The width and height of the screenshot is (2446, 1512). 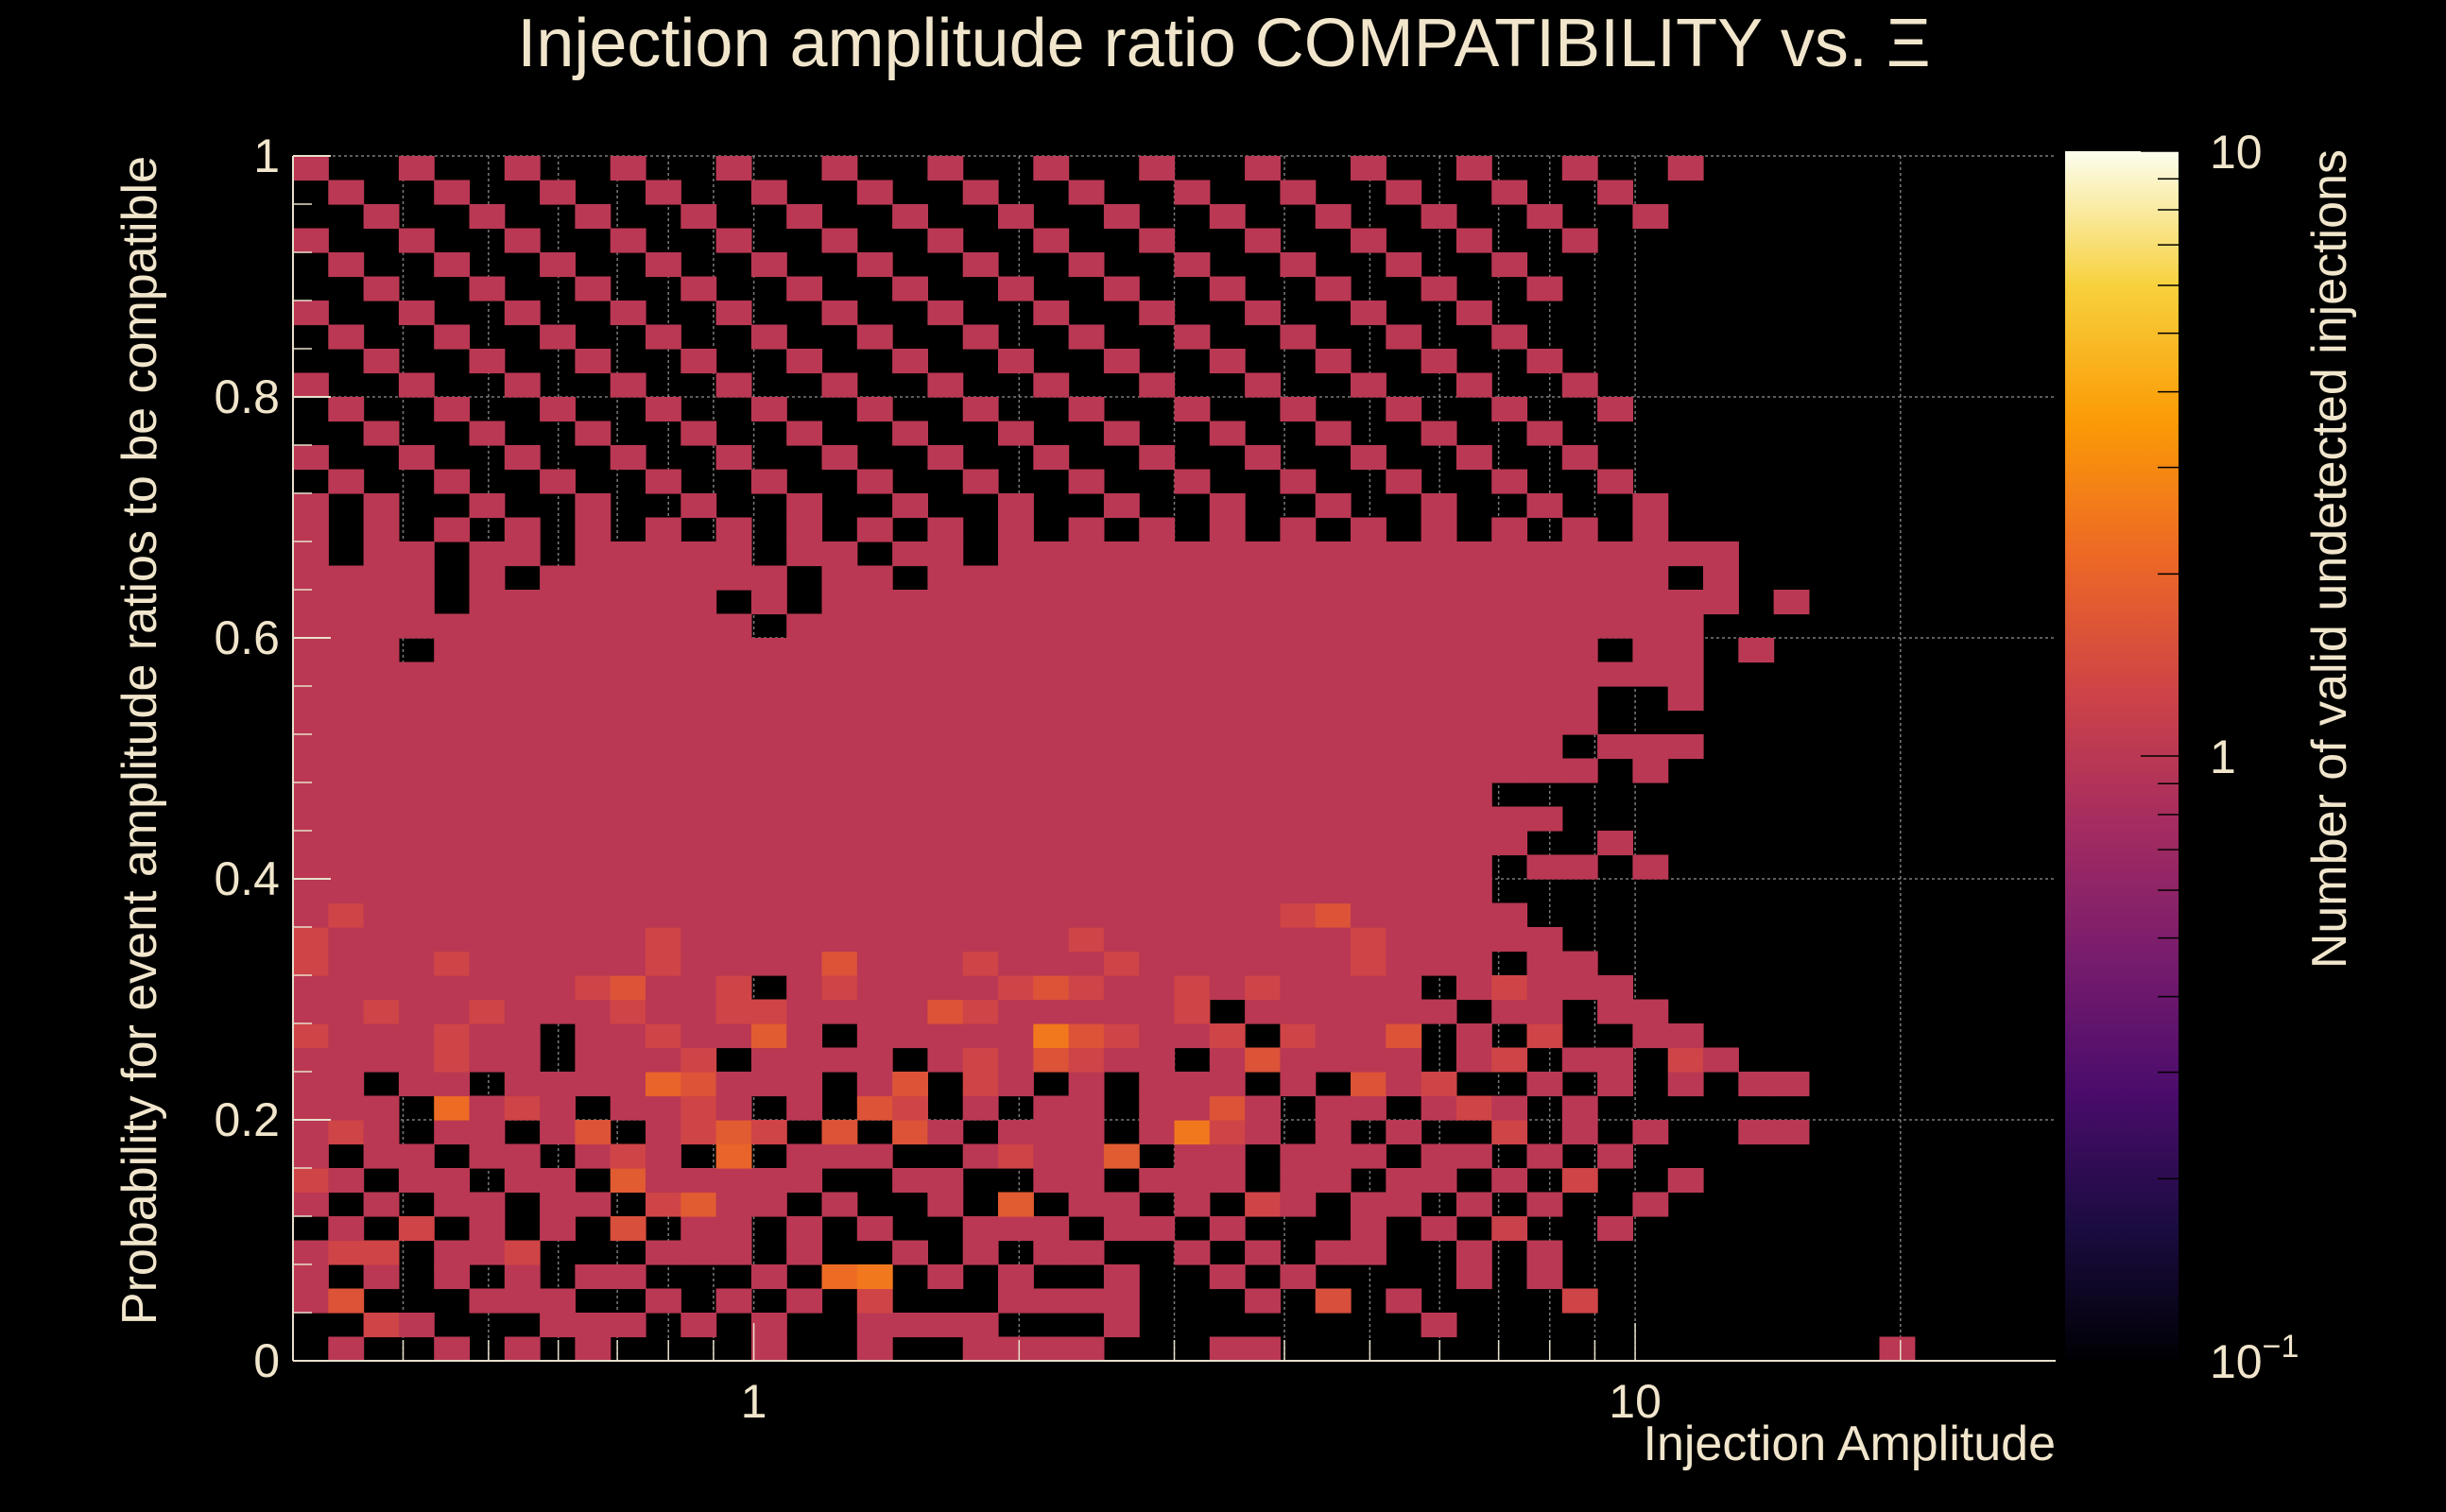 What do you see at coordinates (2281, 1347) in the screenshot?
I see `colorbar-tick-exponent: −1` at bounding box center [2281, 1347].